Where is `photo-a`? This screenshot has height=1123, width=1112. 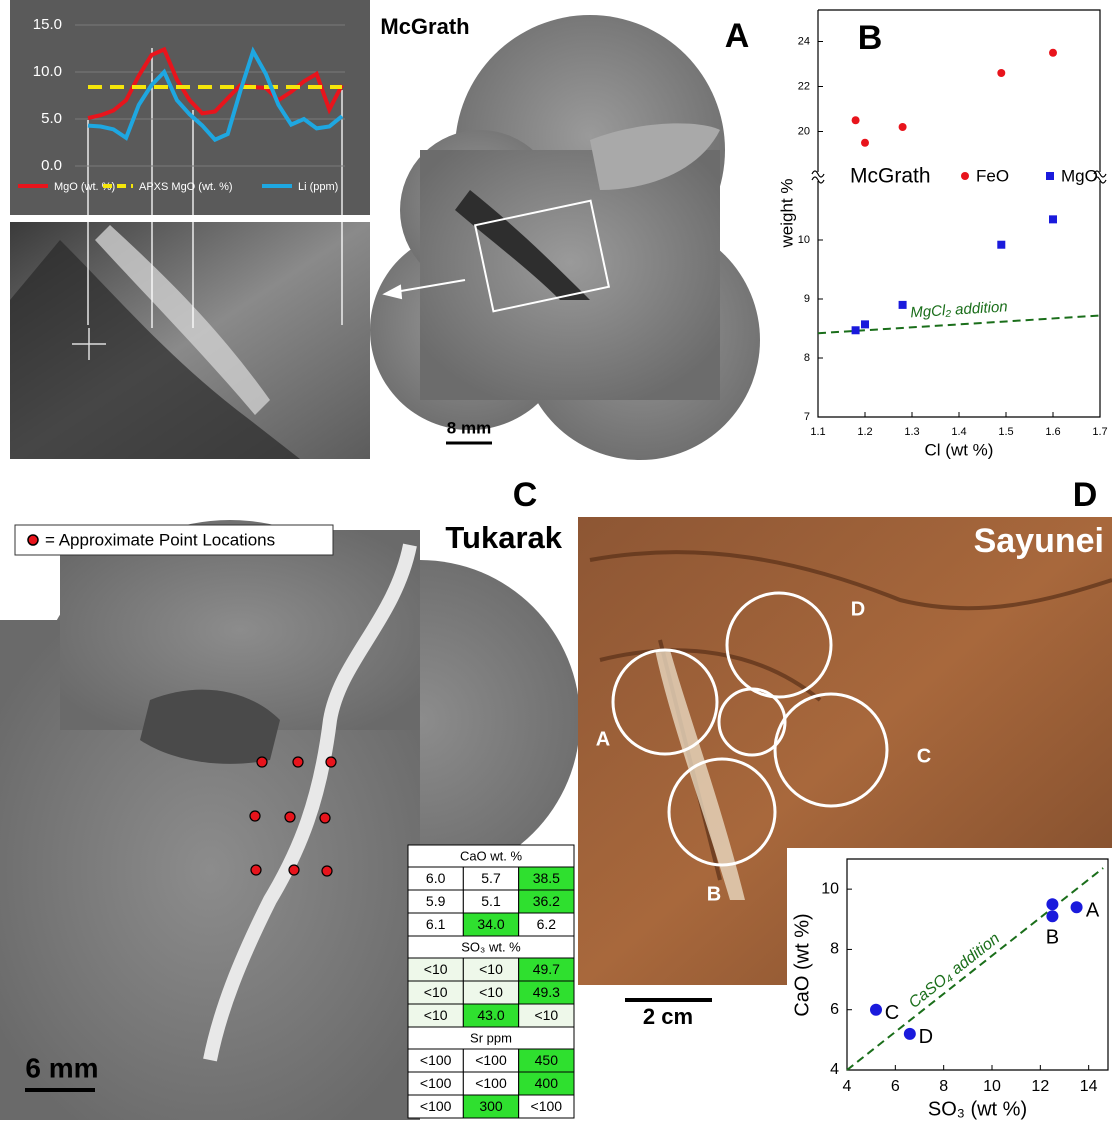 photo-a is located at coordinates (565, 237).